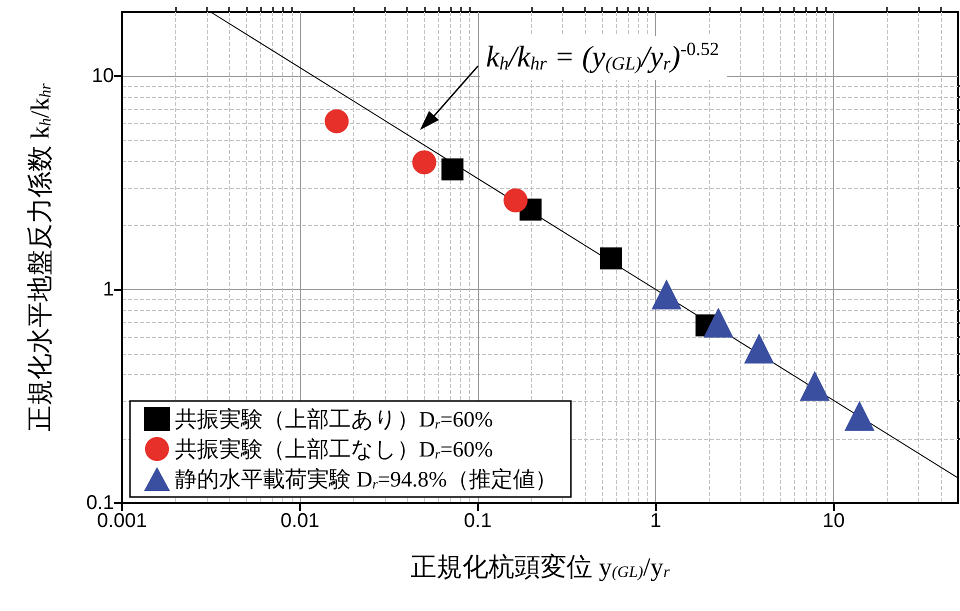  Describe the element at coordinates (108, 289) in the screenshot. I see `y-tick-label: 1` at that location.